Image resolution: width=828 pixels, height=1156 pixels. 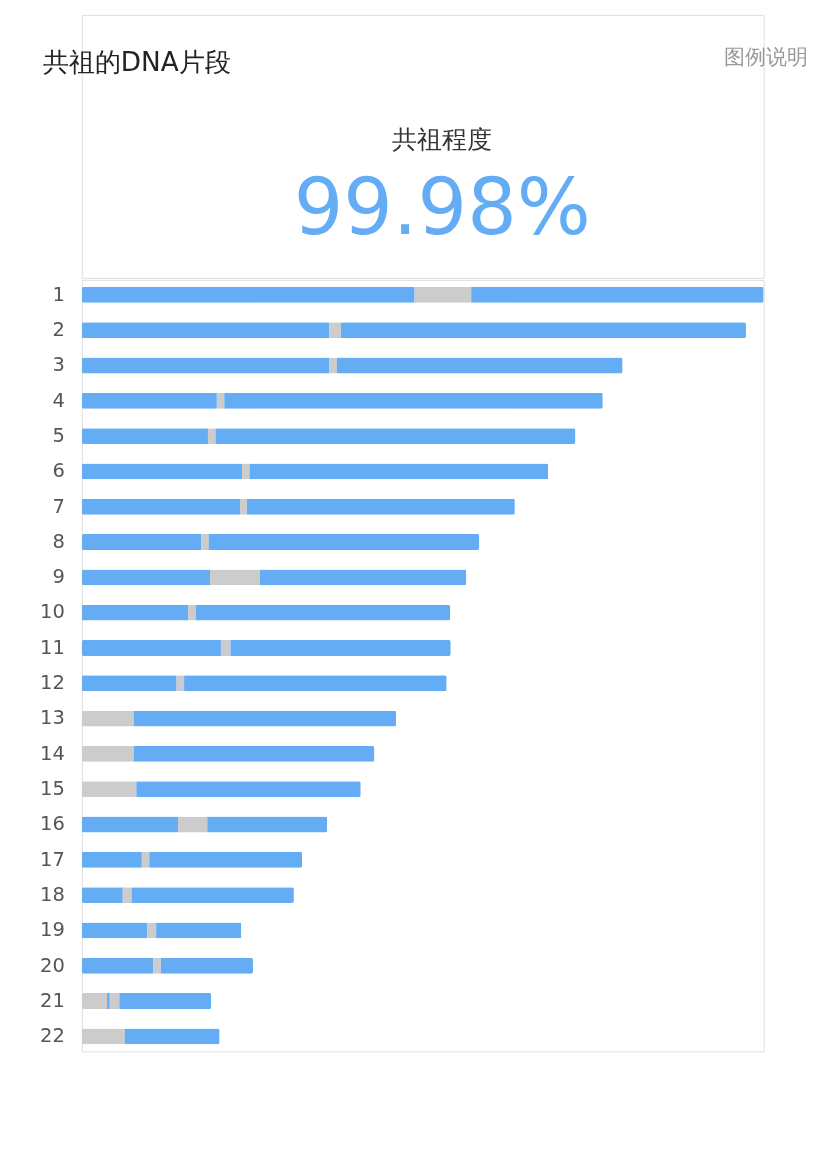 What do you see at coordinates (52, 930) in the screenshot?
I see `y-tick-label: 19` at bounding box center [52, 930].